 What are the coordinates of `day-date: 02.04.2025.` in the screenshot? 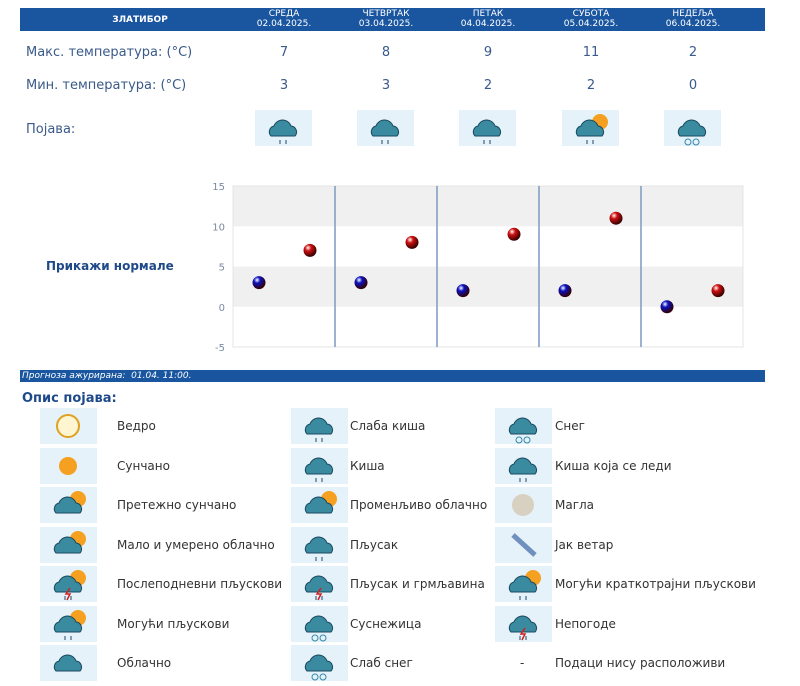 It's located at (284, 24).